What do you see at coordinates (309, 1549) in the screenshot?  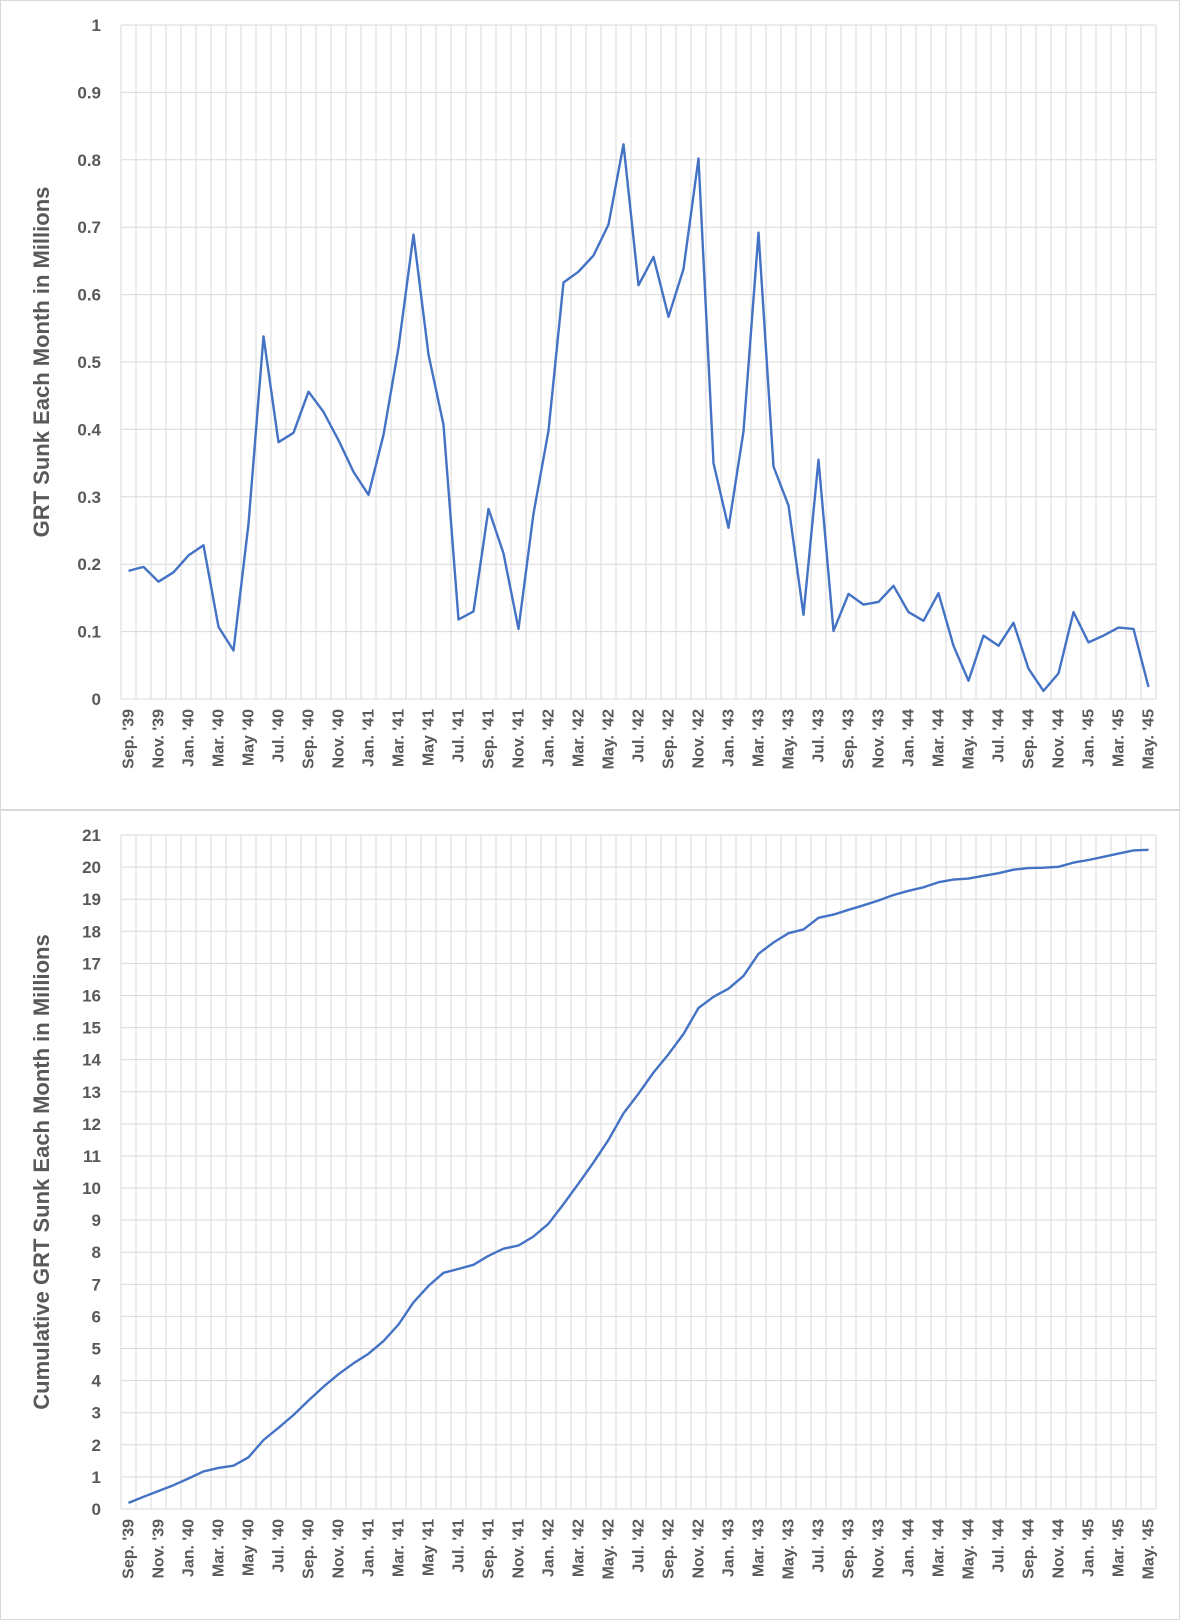 I see `x-tick-label: Sep. '40` at bounding box center [309, 1549].